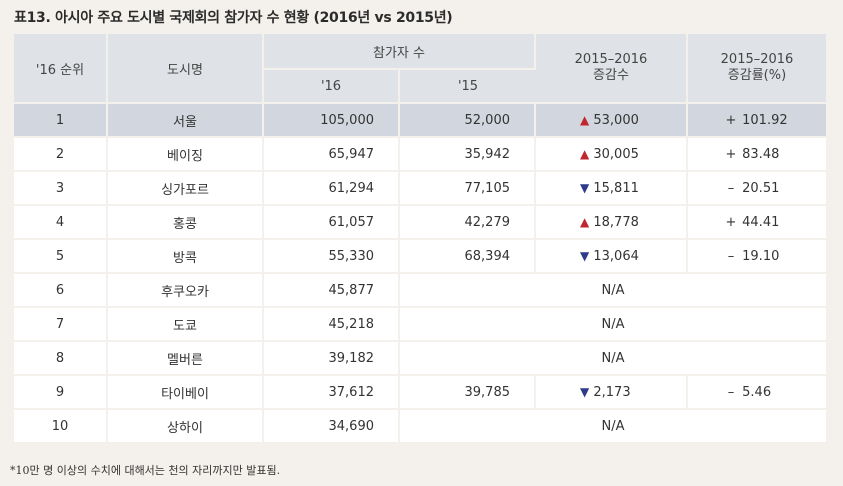 The image size is (843, 486). Describe the element at coordinates (61, 324) in the screenshot. I see `cell-rank: 7` at that location.